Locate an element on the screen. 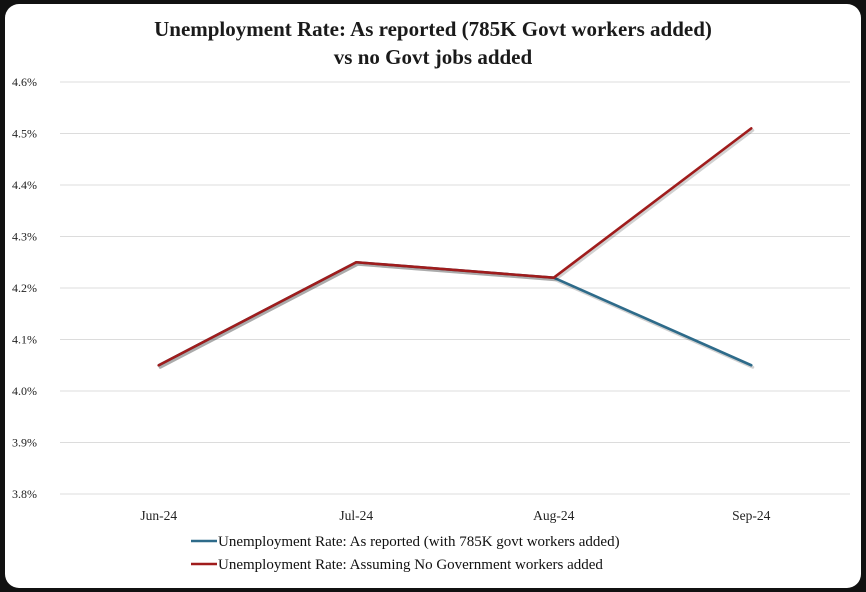 The height and width of the screenshot is (592, 866). x-tick-label: Jul-24 is located at coordinates (356, 515).